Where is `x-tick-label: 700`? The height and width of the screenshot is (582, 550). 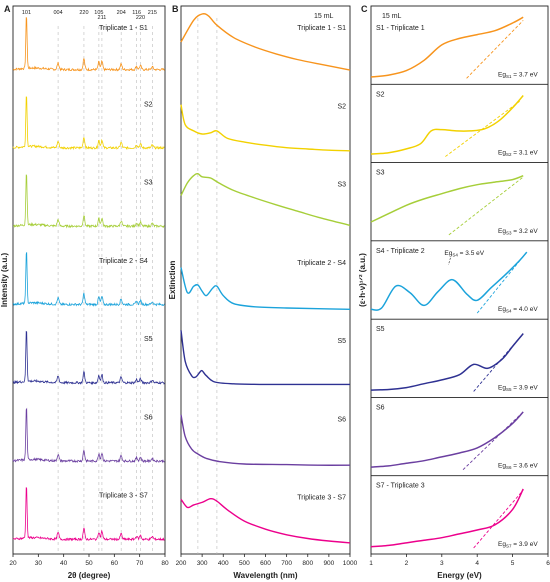
x-tick-label: 700 is located at coordinates (286, 563).